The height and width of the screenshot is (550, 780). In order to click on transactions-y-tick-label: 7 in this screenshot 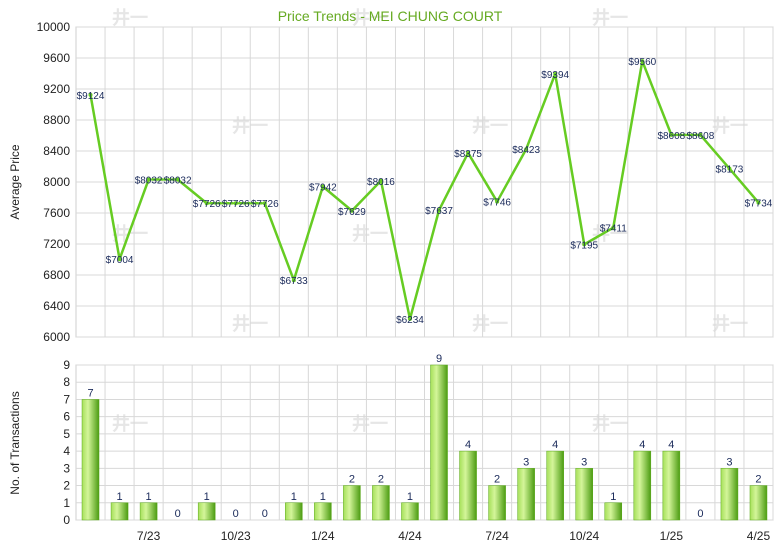, I will do `click(66, 399)`.